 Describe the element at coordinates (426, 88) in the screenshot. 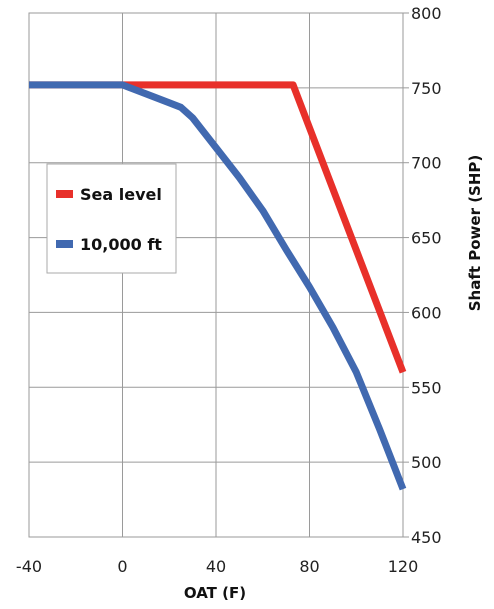

I see `y-tick-label: 750` at that location.